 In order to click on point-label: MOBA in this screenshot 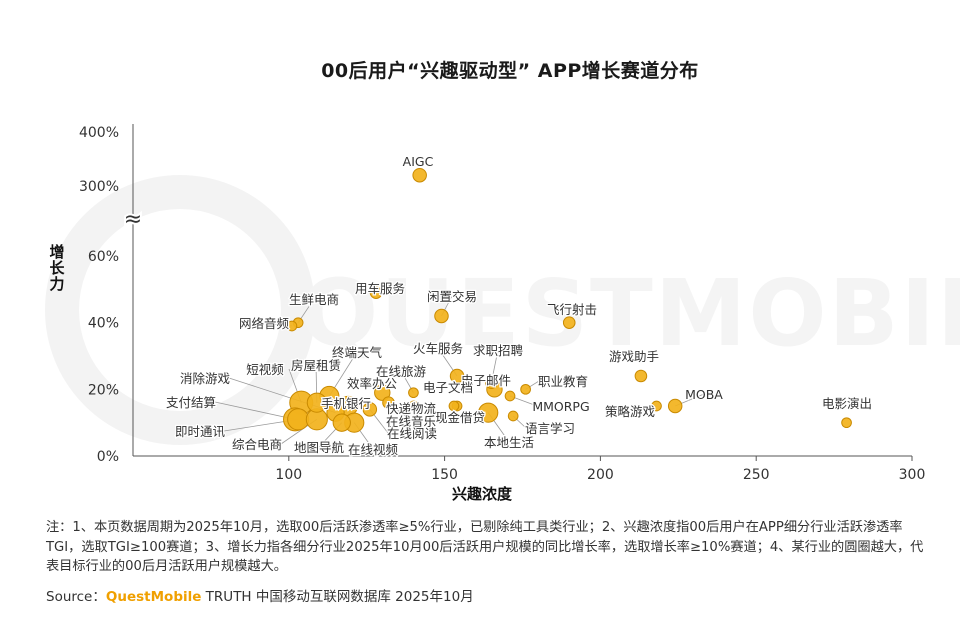, I will do `click(704, 394)`.